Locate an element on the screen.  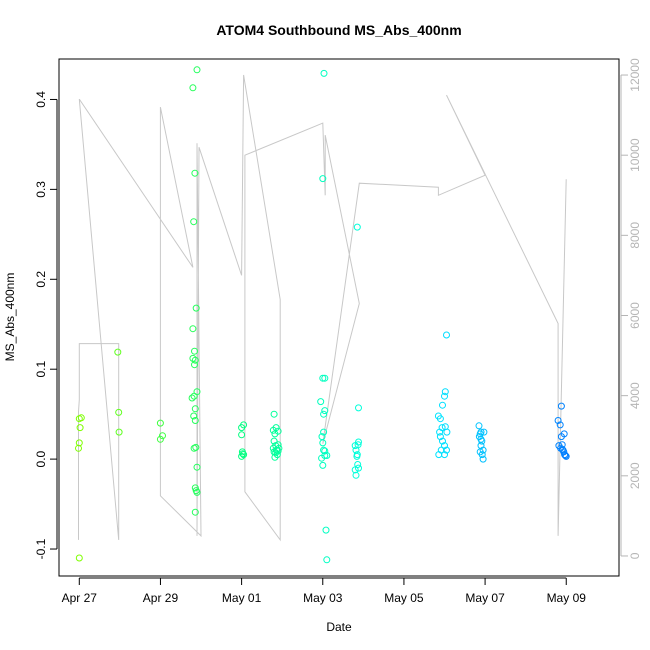
y2-axis: 0 2000 4000 6000 8000 10000 12000 is located at coordinates (631, 308).